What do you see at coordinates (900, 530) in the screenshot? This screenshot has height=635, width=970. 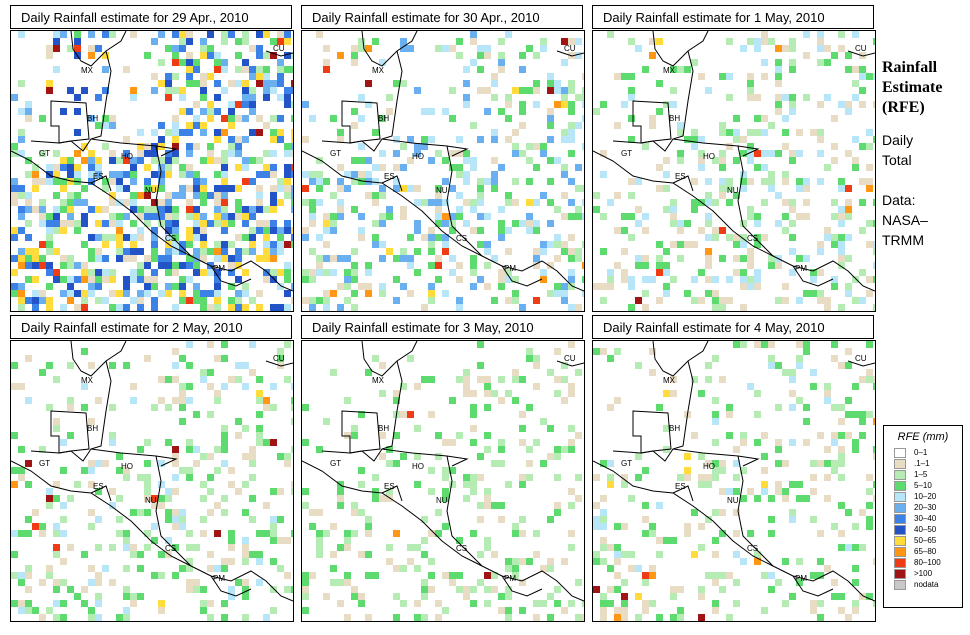 I see `legend-swatch` at bounding box center [900, 530].